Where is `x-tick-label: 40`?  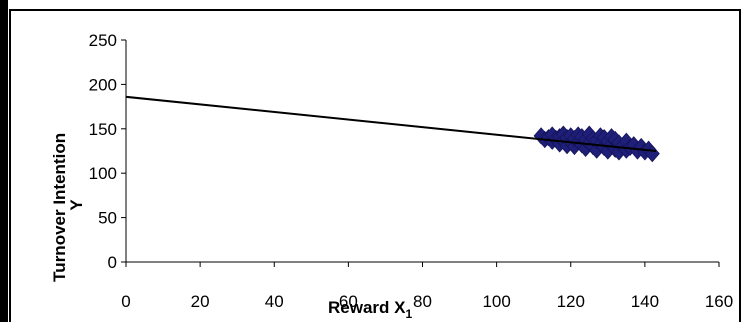 x-tick-label: 40 is located at coordinates (274, 301).